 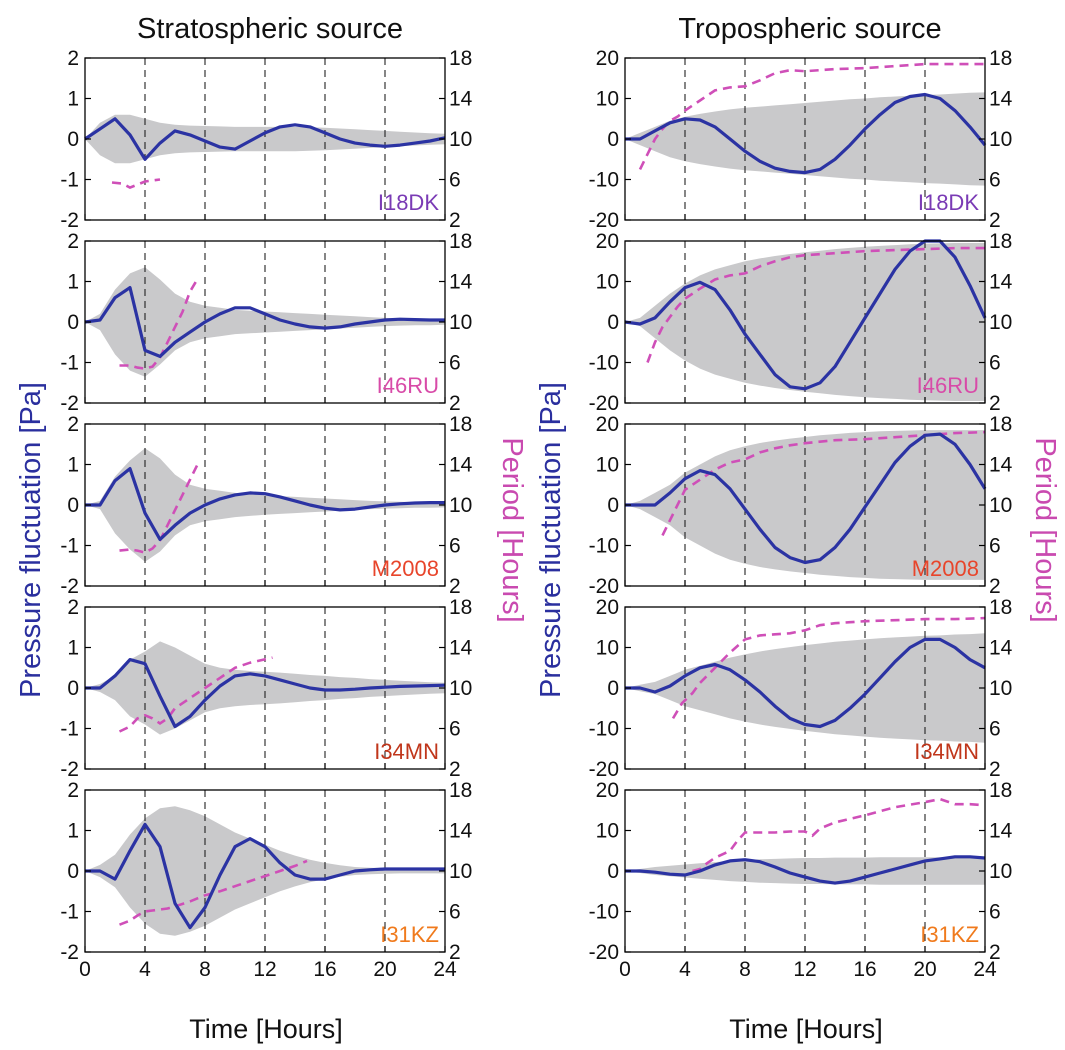 I want to click on y-axis-label-pressure-right-column: Pressure fluctuation [Pa], so click(x=551, y=540).